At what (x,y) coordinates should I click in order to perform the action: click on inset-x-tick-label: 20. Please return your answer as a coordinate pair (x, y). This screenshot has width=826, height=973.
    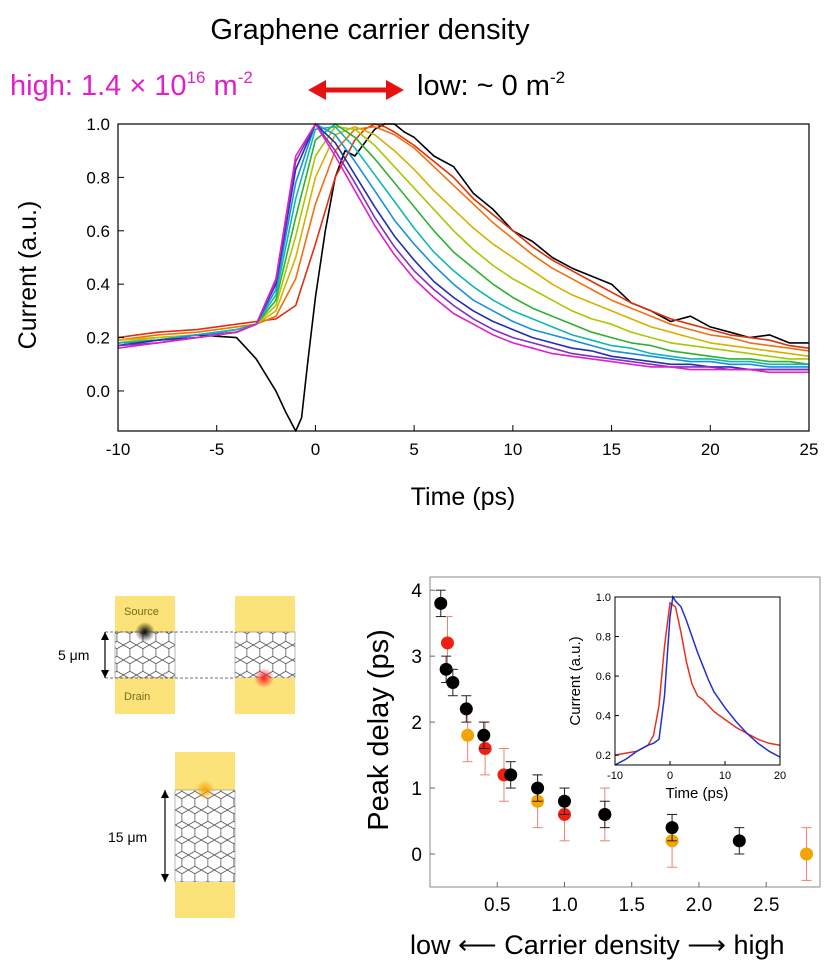
    Looking at the image, I should click on (780, 776).